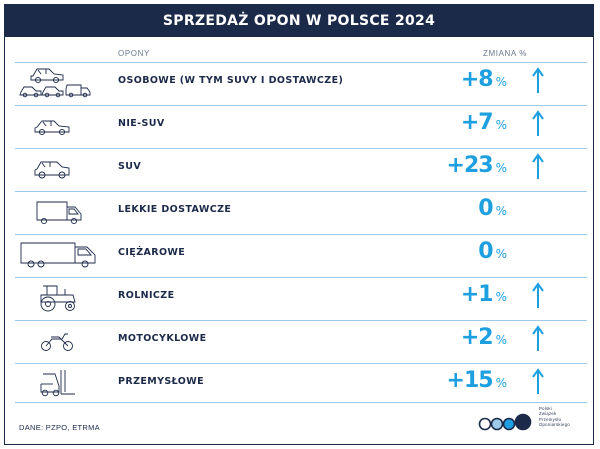 The height and width of the screenshot is (449, 600). I want to click on change-value: +15%, so click(476, 380).